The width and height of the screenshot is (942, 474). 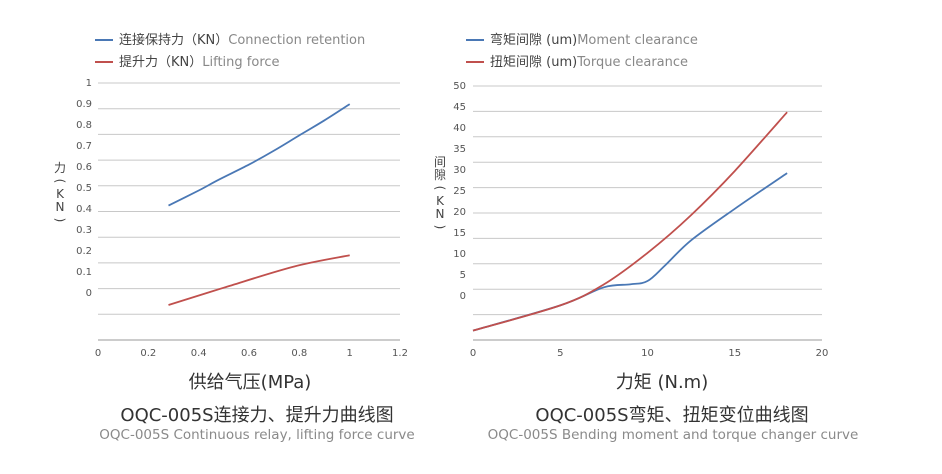 What do you see at coordinates (249, 353) in the screenshot?
I see `left-x-tick-label: 0.6` at bounding box center [249, 353].